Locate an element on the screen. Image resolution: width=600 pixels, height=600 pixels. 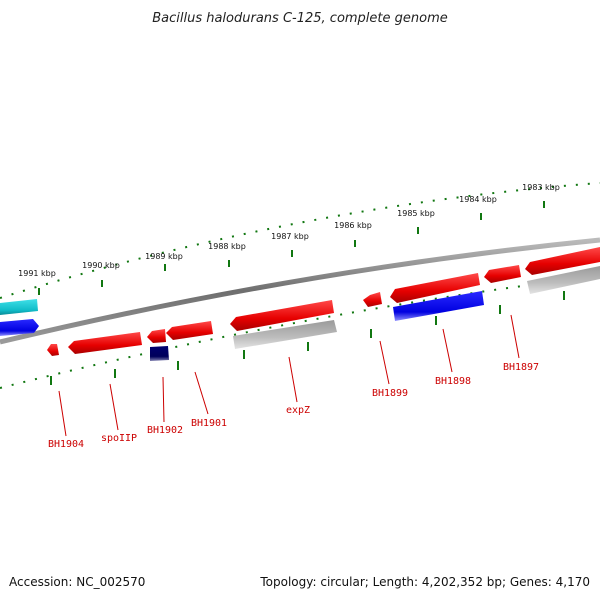
gene-gray-reverse-edge is located at coordinates (563, 280).